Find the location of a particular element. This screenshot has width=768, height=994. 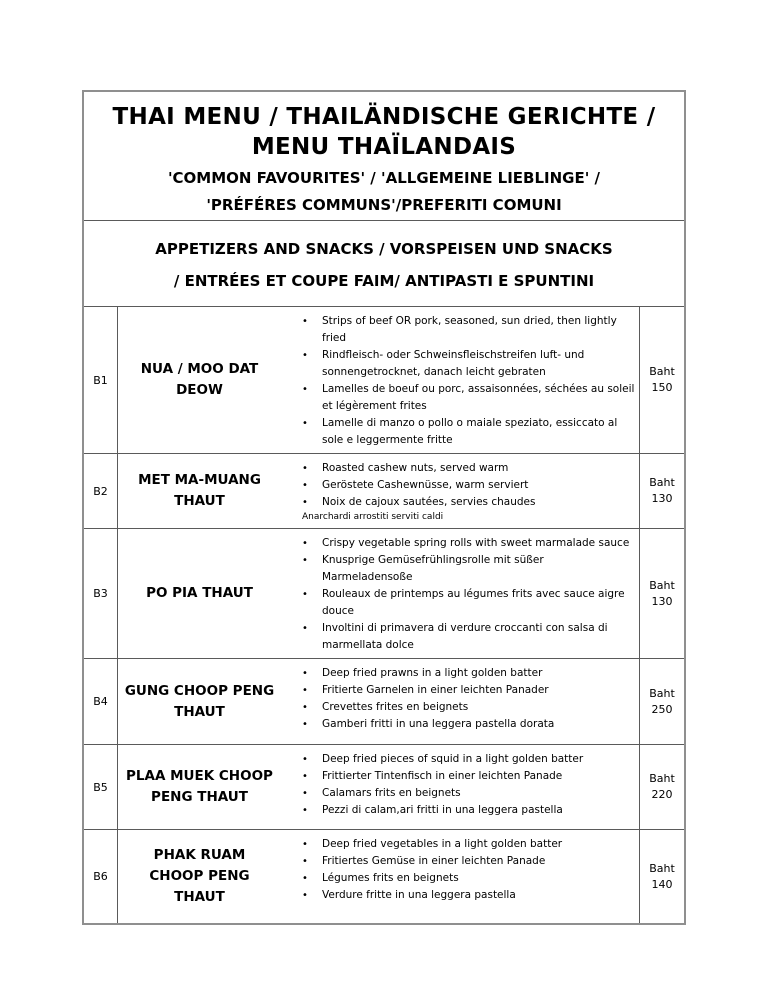

item-price: Baht 150 is located at coordinates (661, 380).